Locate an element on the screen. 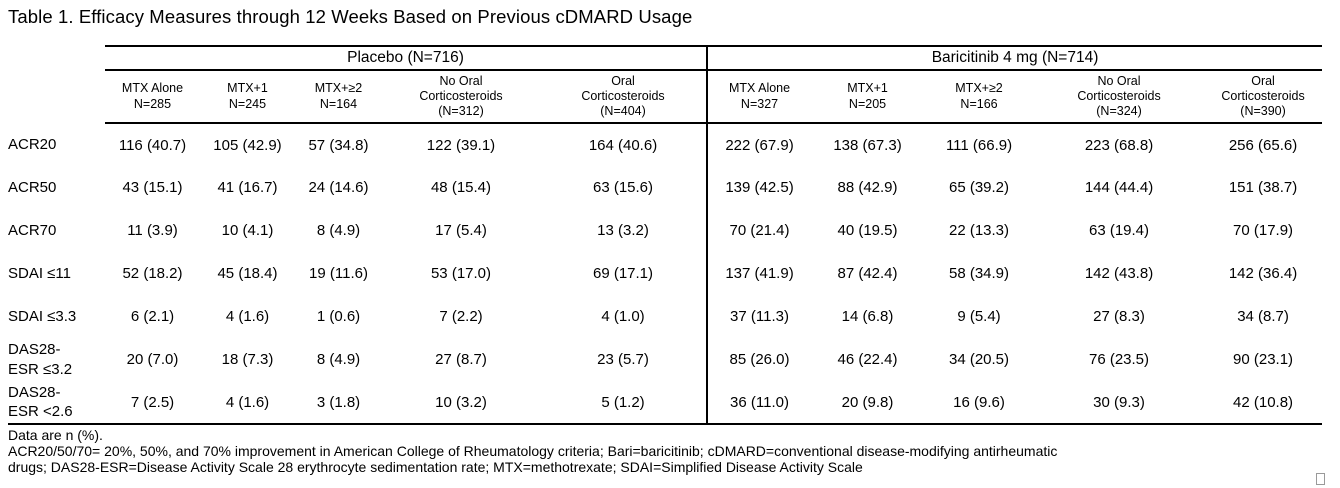 The height and width of the screenshot is (488, 1340). data-cell: 58 (34.9) is located at coordinates (979, 273).